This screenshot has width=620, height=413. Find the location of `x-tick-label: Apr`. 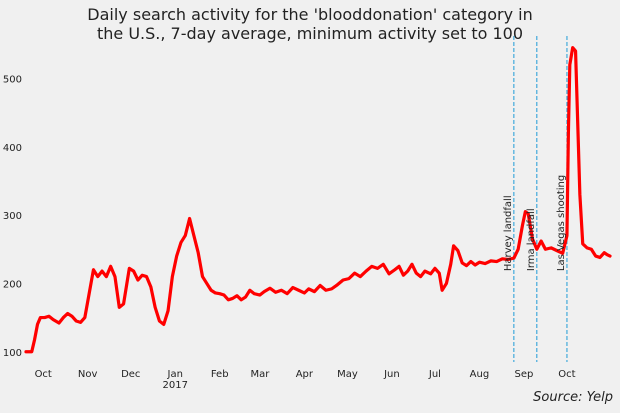

x-tick-label: Apr is located at coordinates (305, 374).